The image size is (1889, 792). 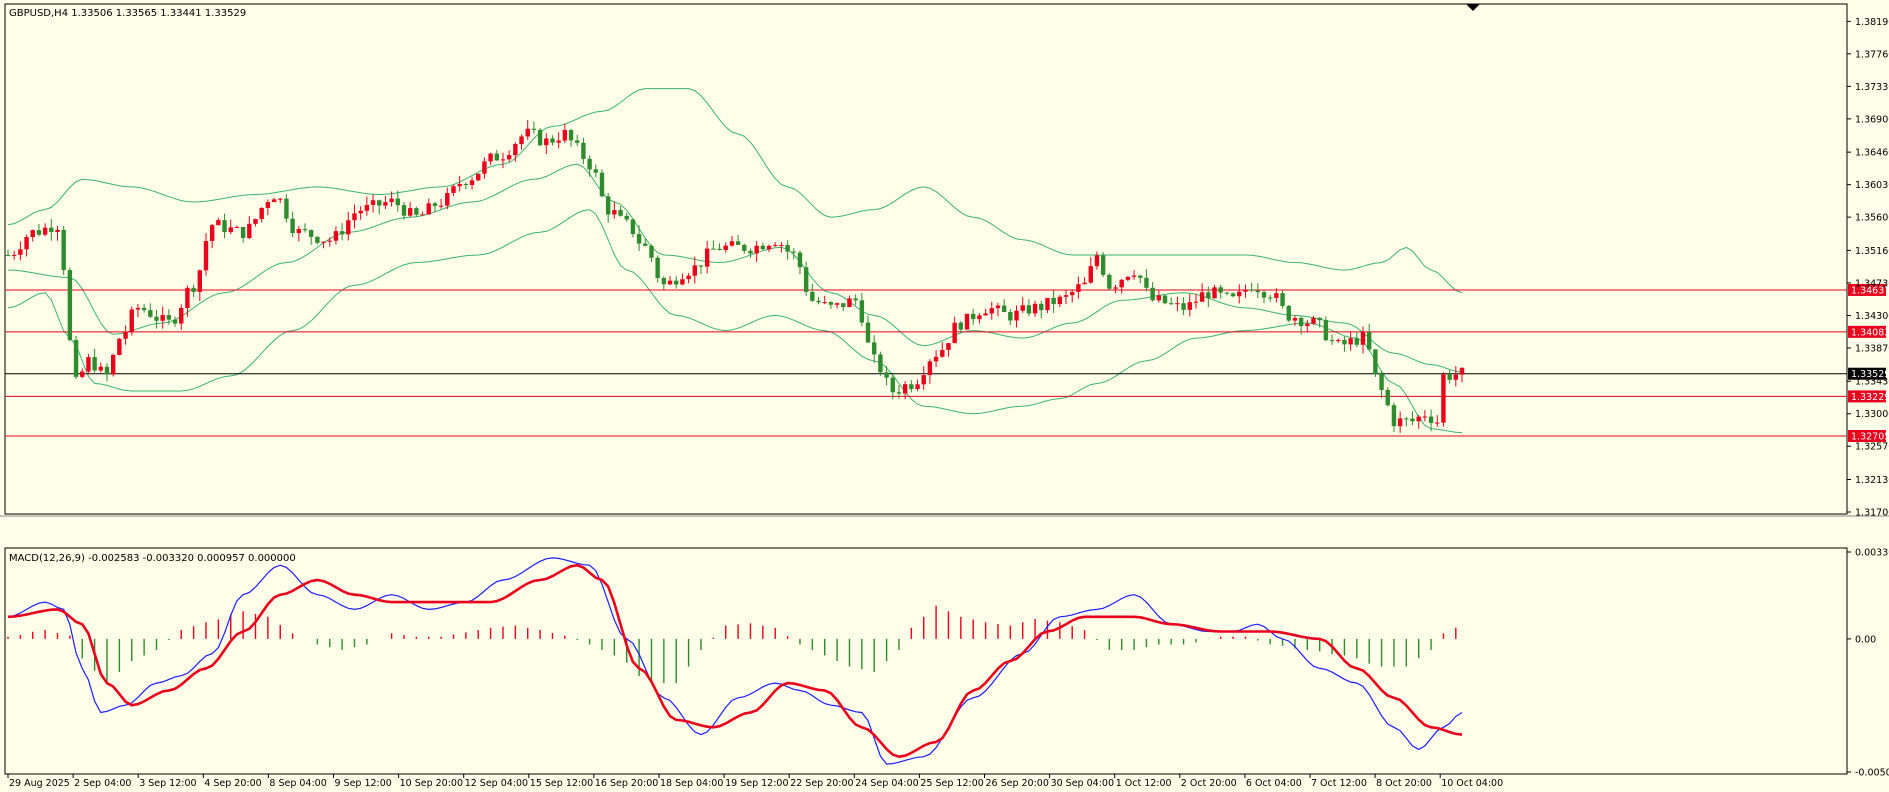 I want to click on level-tag, so click(x=1867, y=331).